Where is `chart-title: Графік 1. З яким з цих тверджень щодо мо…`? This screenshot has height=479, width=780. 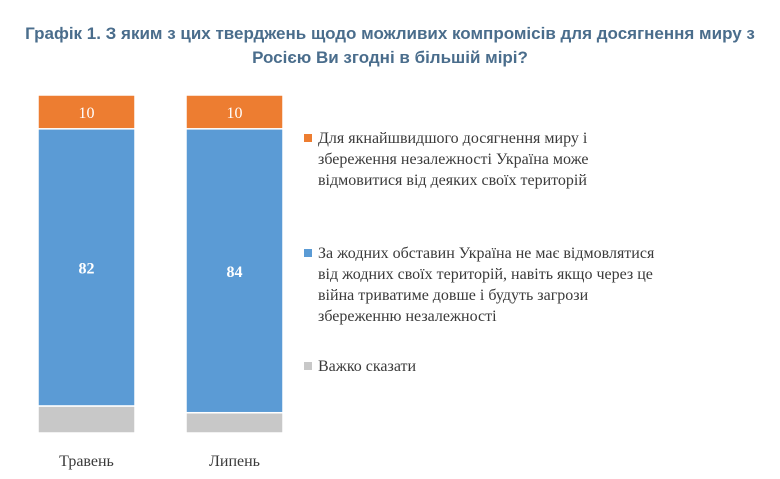 chart-title: Графік 1. З яким з цих тверджень щодо мо… is located at coordinates (390, 46).